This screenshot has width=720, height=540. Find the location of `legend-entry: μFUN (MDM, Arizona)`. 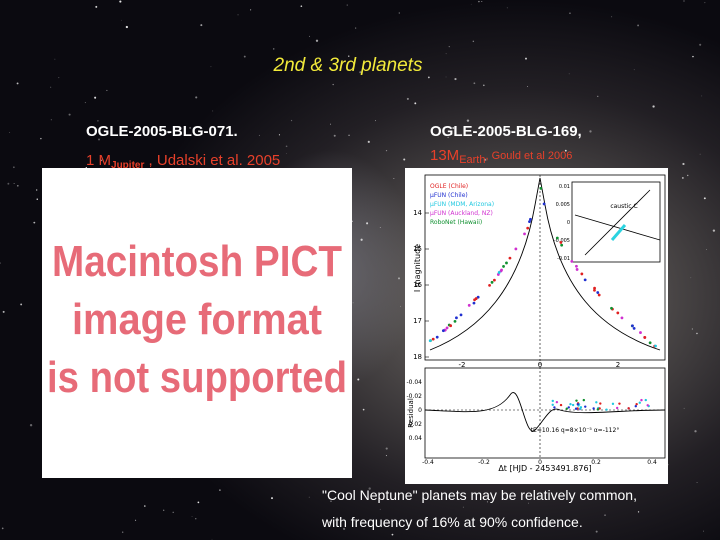

legend-entry: μFUN (MDM, Arizona) is located at coordinates (462, 204).